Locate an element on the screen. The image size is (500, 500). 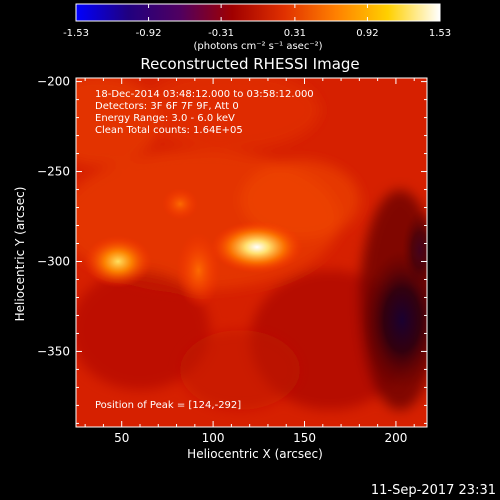
y-tick-label: −250 is located at coordinates (53, 172).